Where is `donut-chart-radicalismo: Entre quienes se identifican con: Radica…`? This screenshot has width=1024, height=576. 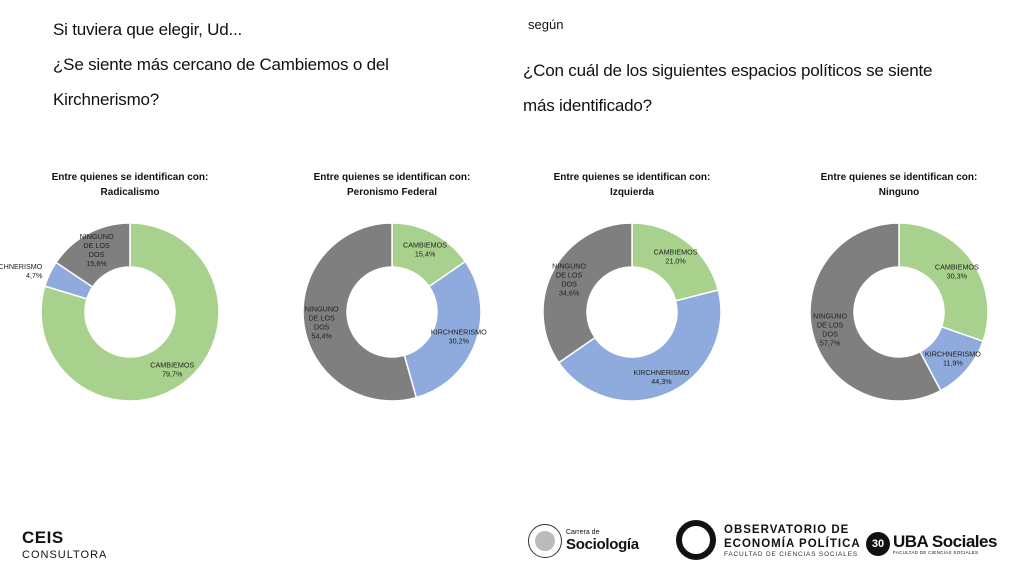
donut-chart-radicalismo: Entre quienes se identifican con: Radica… is located at coordinates (122, 300).